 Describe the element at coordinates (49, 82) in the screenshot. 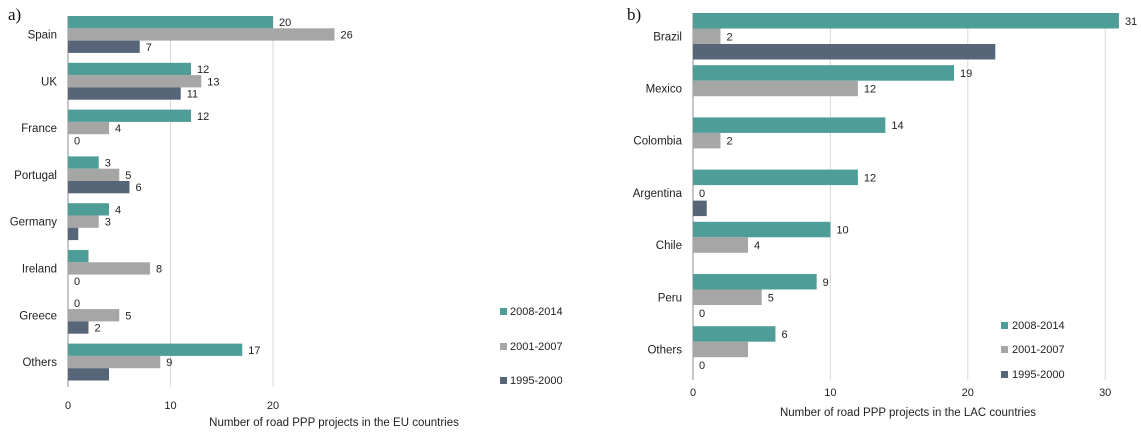

I see `category-label: UK` at that location.